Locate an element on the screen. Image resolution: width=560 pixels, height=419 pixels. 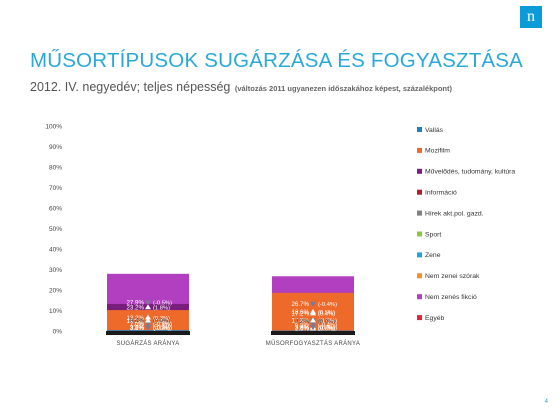
segment-value-label: 6.5% is located at coordinates (302, 325).